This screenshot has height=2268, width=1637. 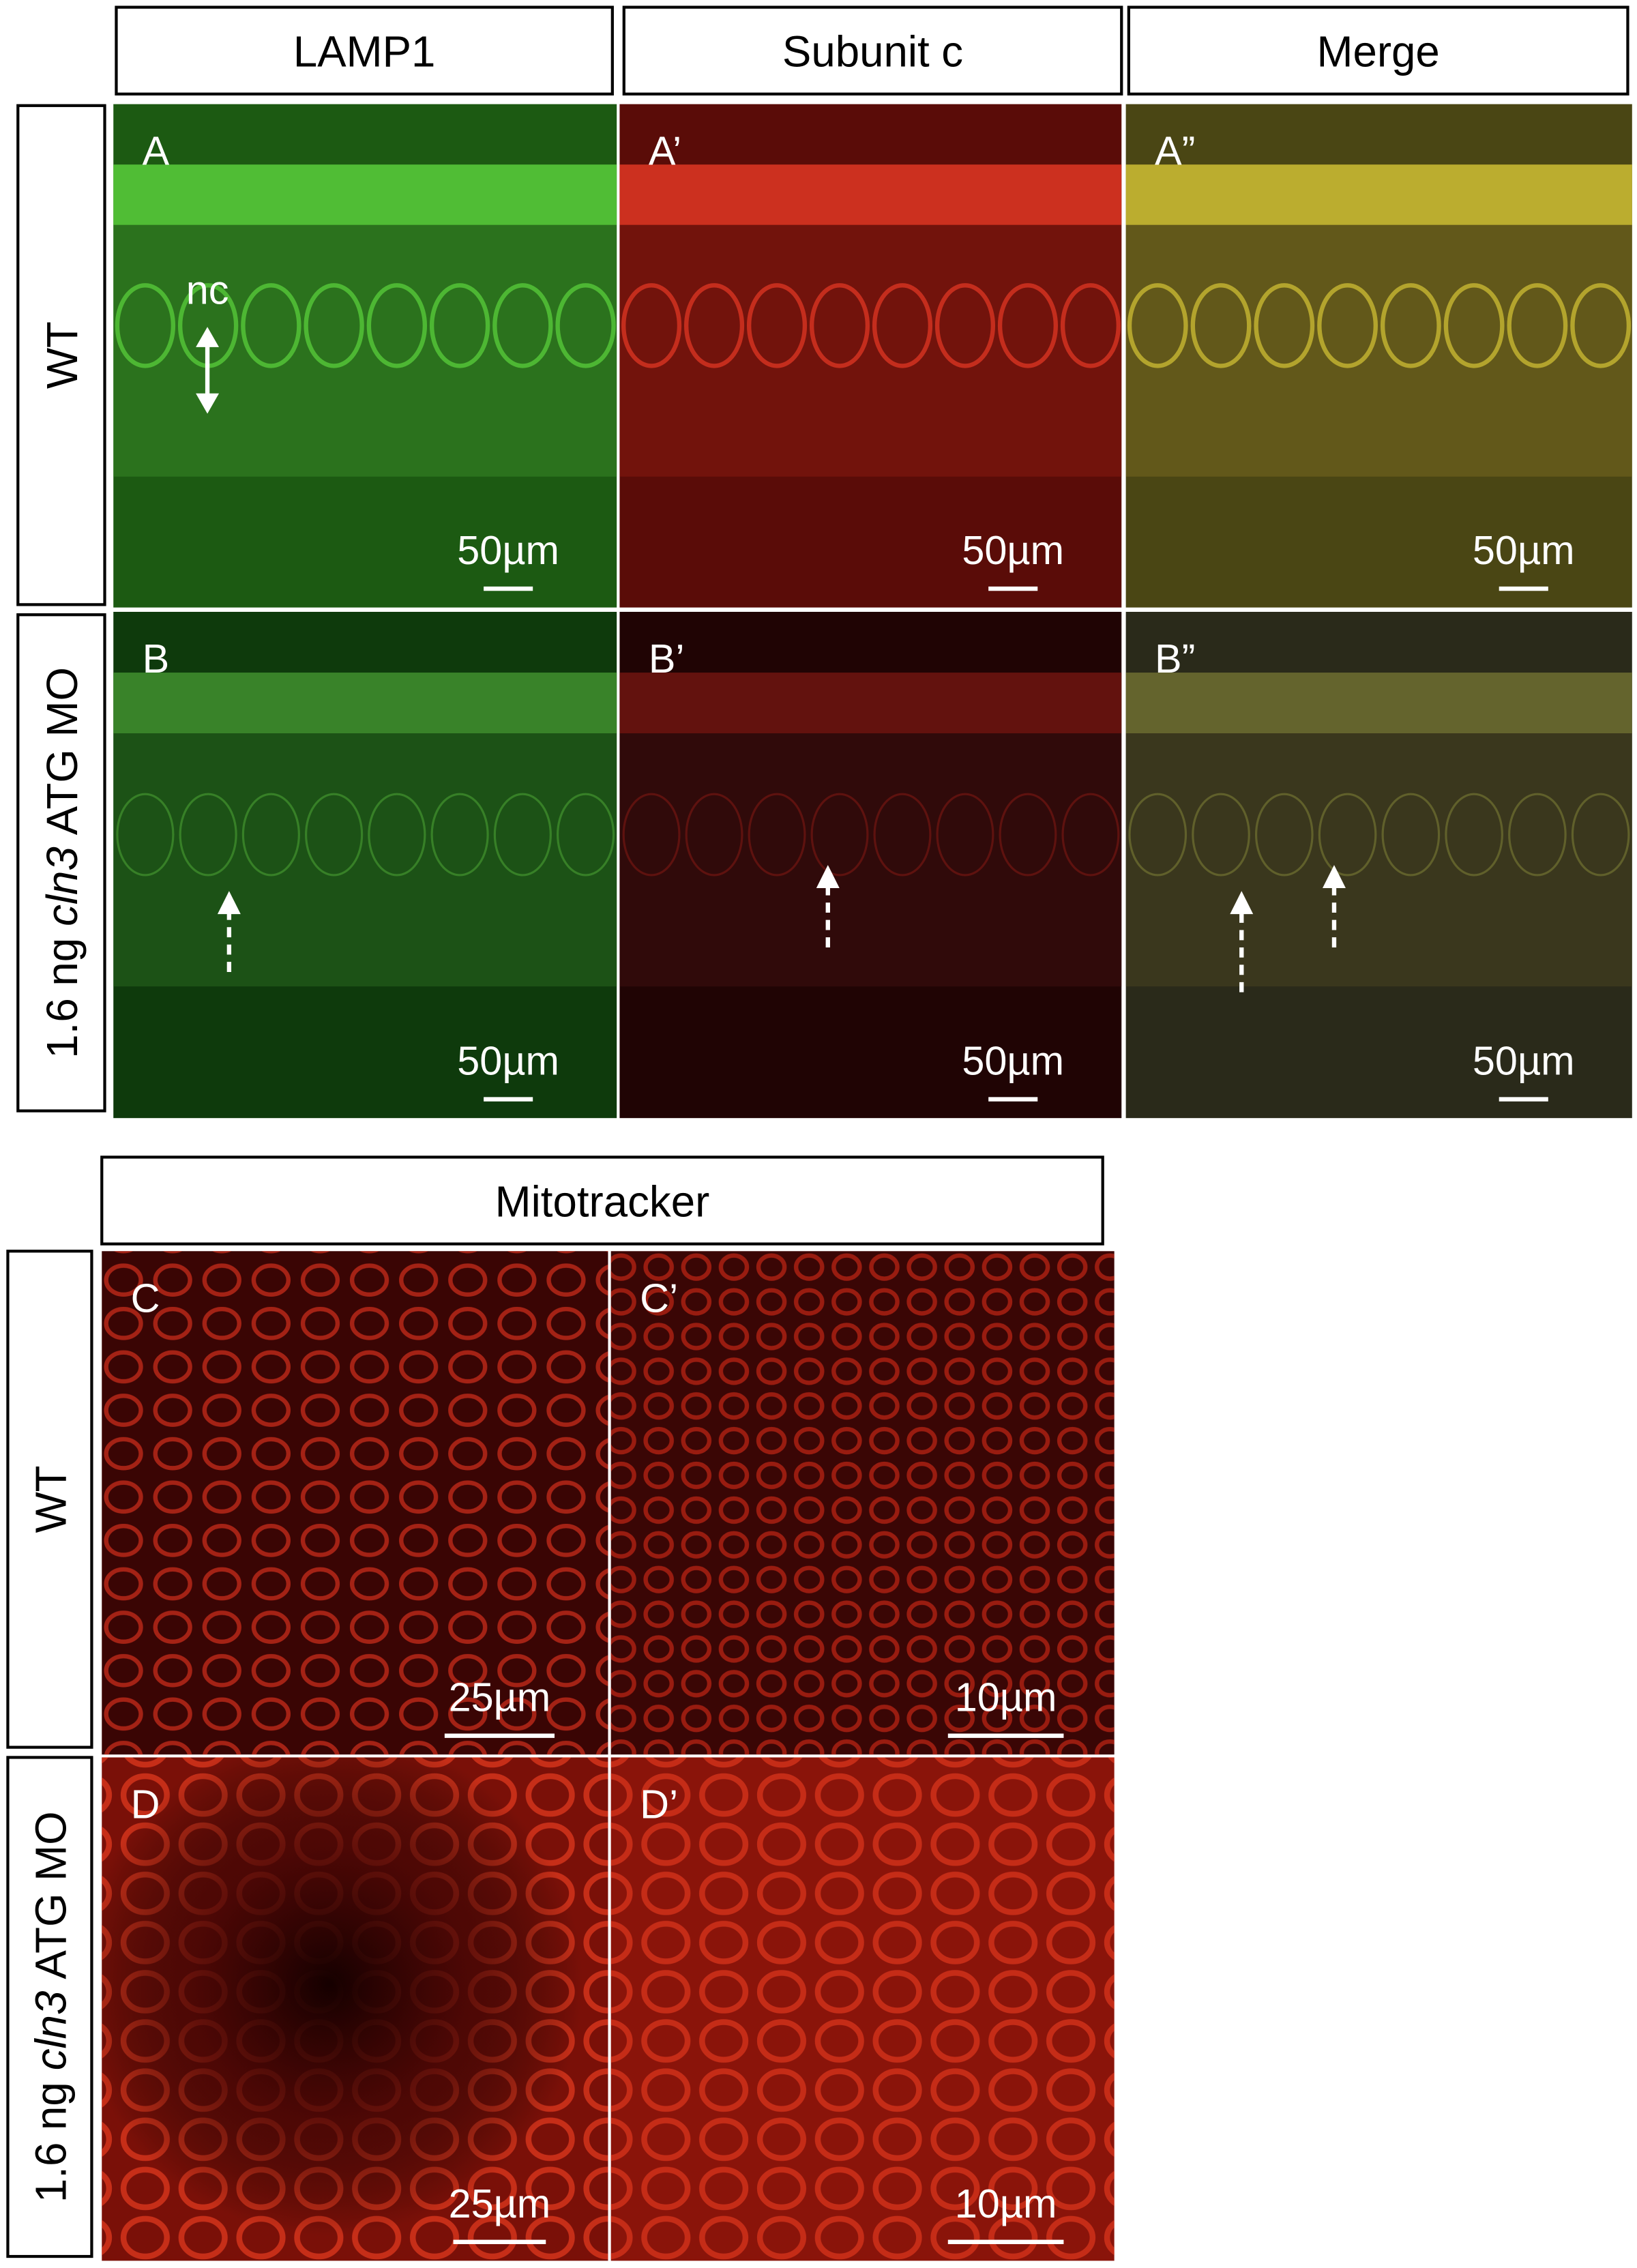 What do you see at coordinates (667, 659) in the screenshot?
I see `panel-label: B’` at bounding box center [667, 659].